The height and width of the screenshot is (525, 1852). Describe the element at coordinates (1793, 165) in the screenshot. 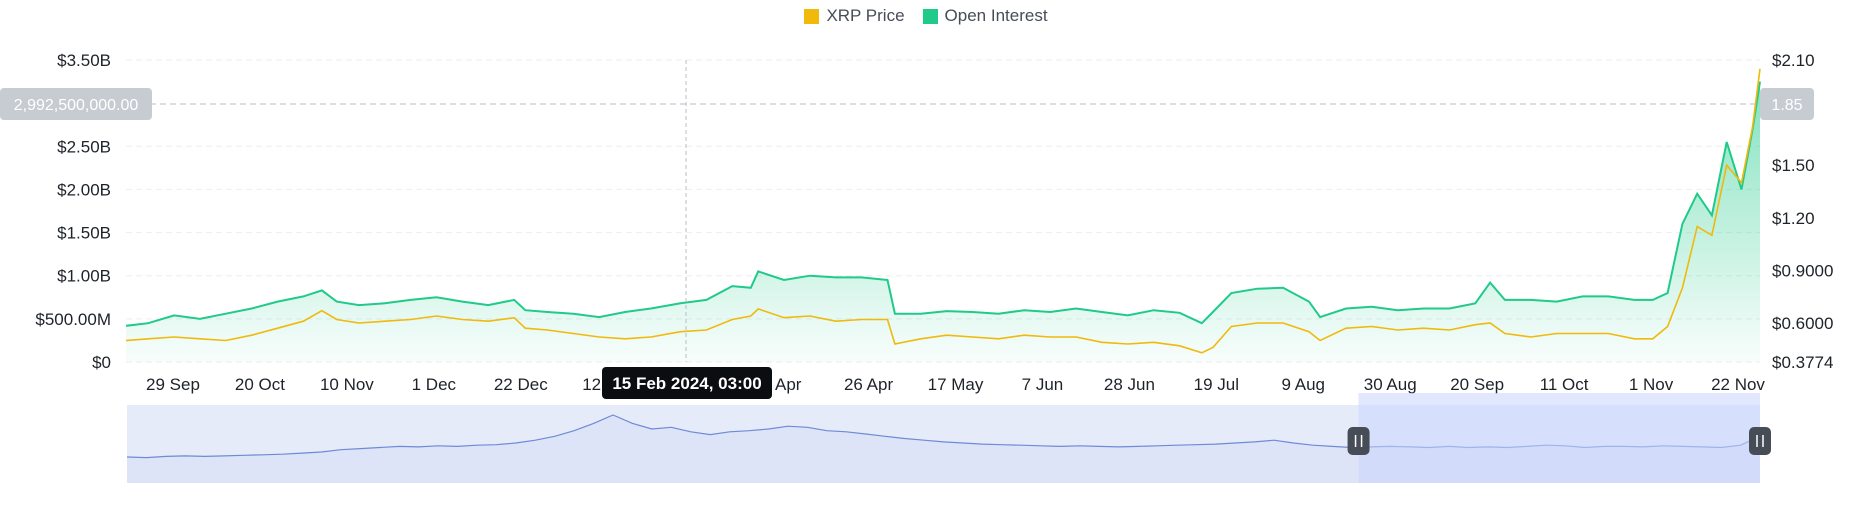

I see `right-axis-tick-label: $1.50` at that location.